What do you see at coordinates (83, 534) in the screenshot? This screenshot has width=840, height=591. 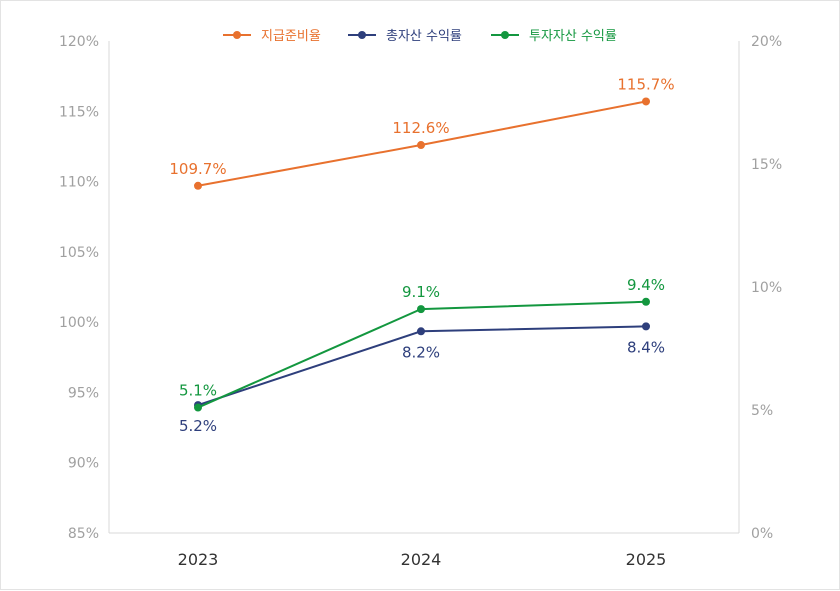 I see `left-tick-label: 85%` at bounding box center [83, 534].